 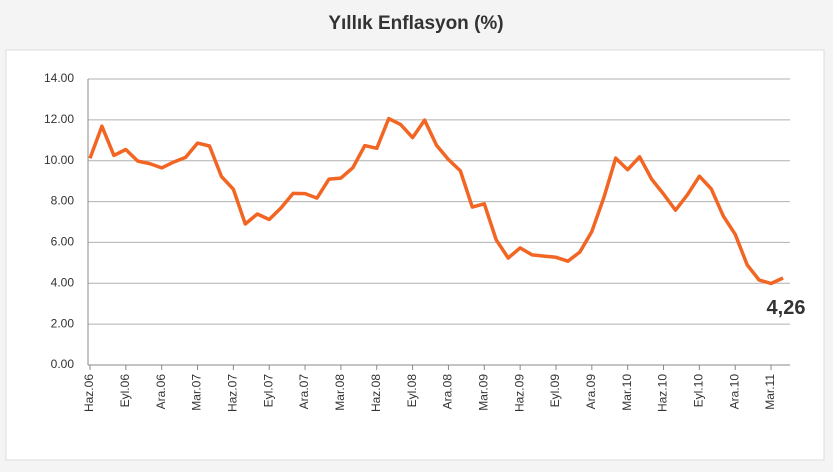 I want to click on x-tick-label: Mar.09, so click(x=483, y=392).